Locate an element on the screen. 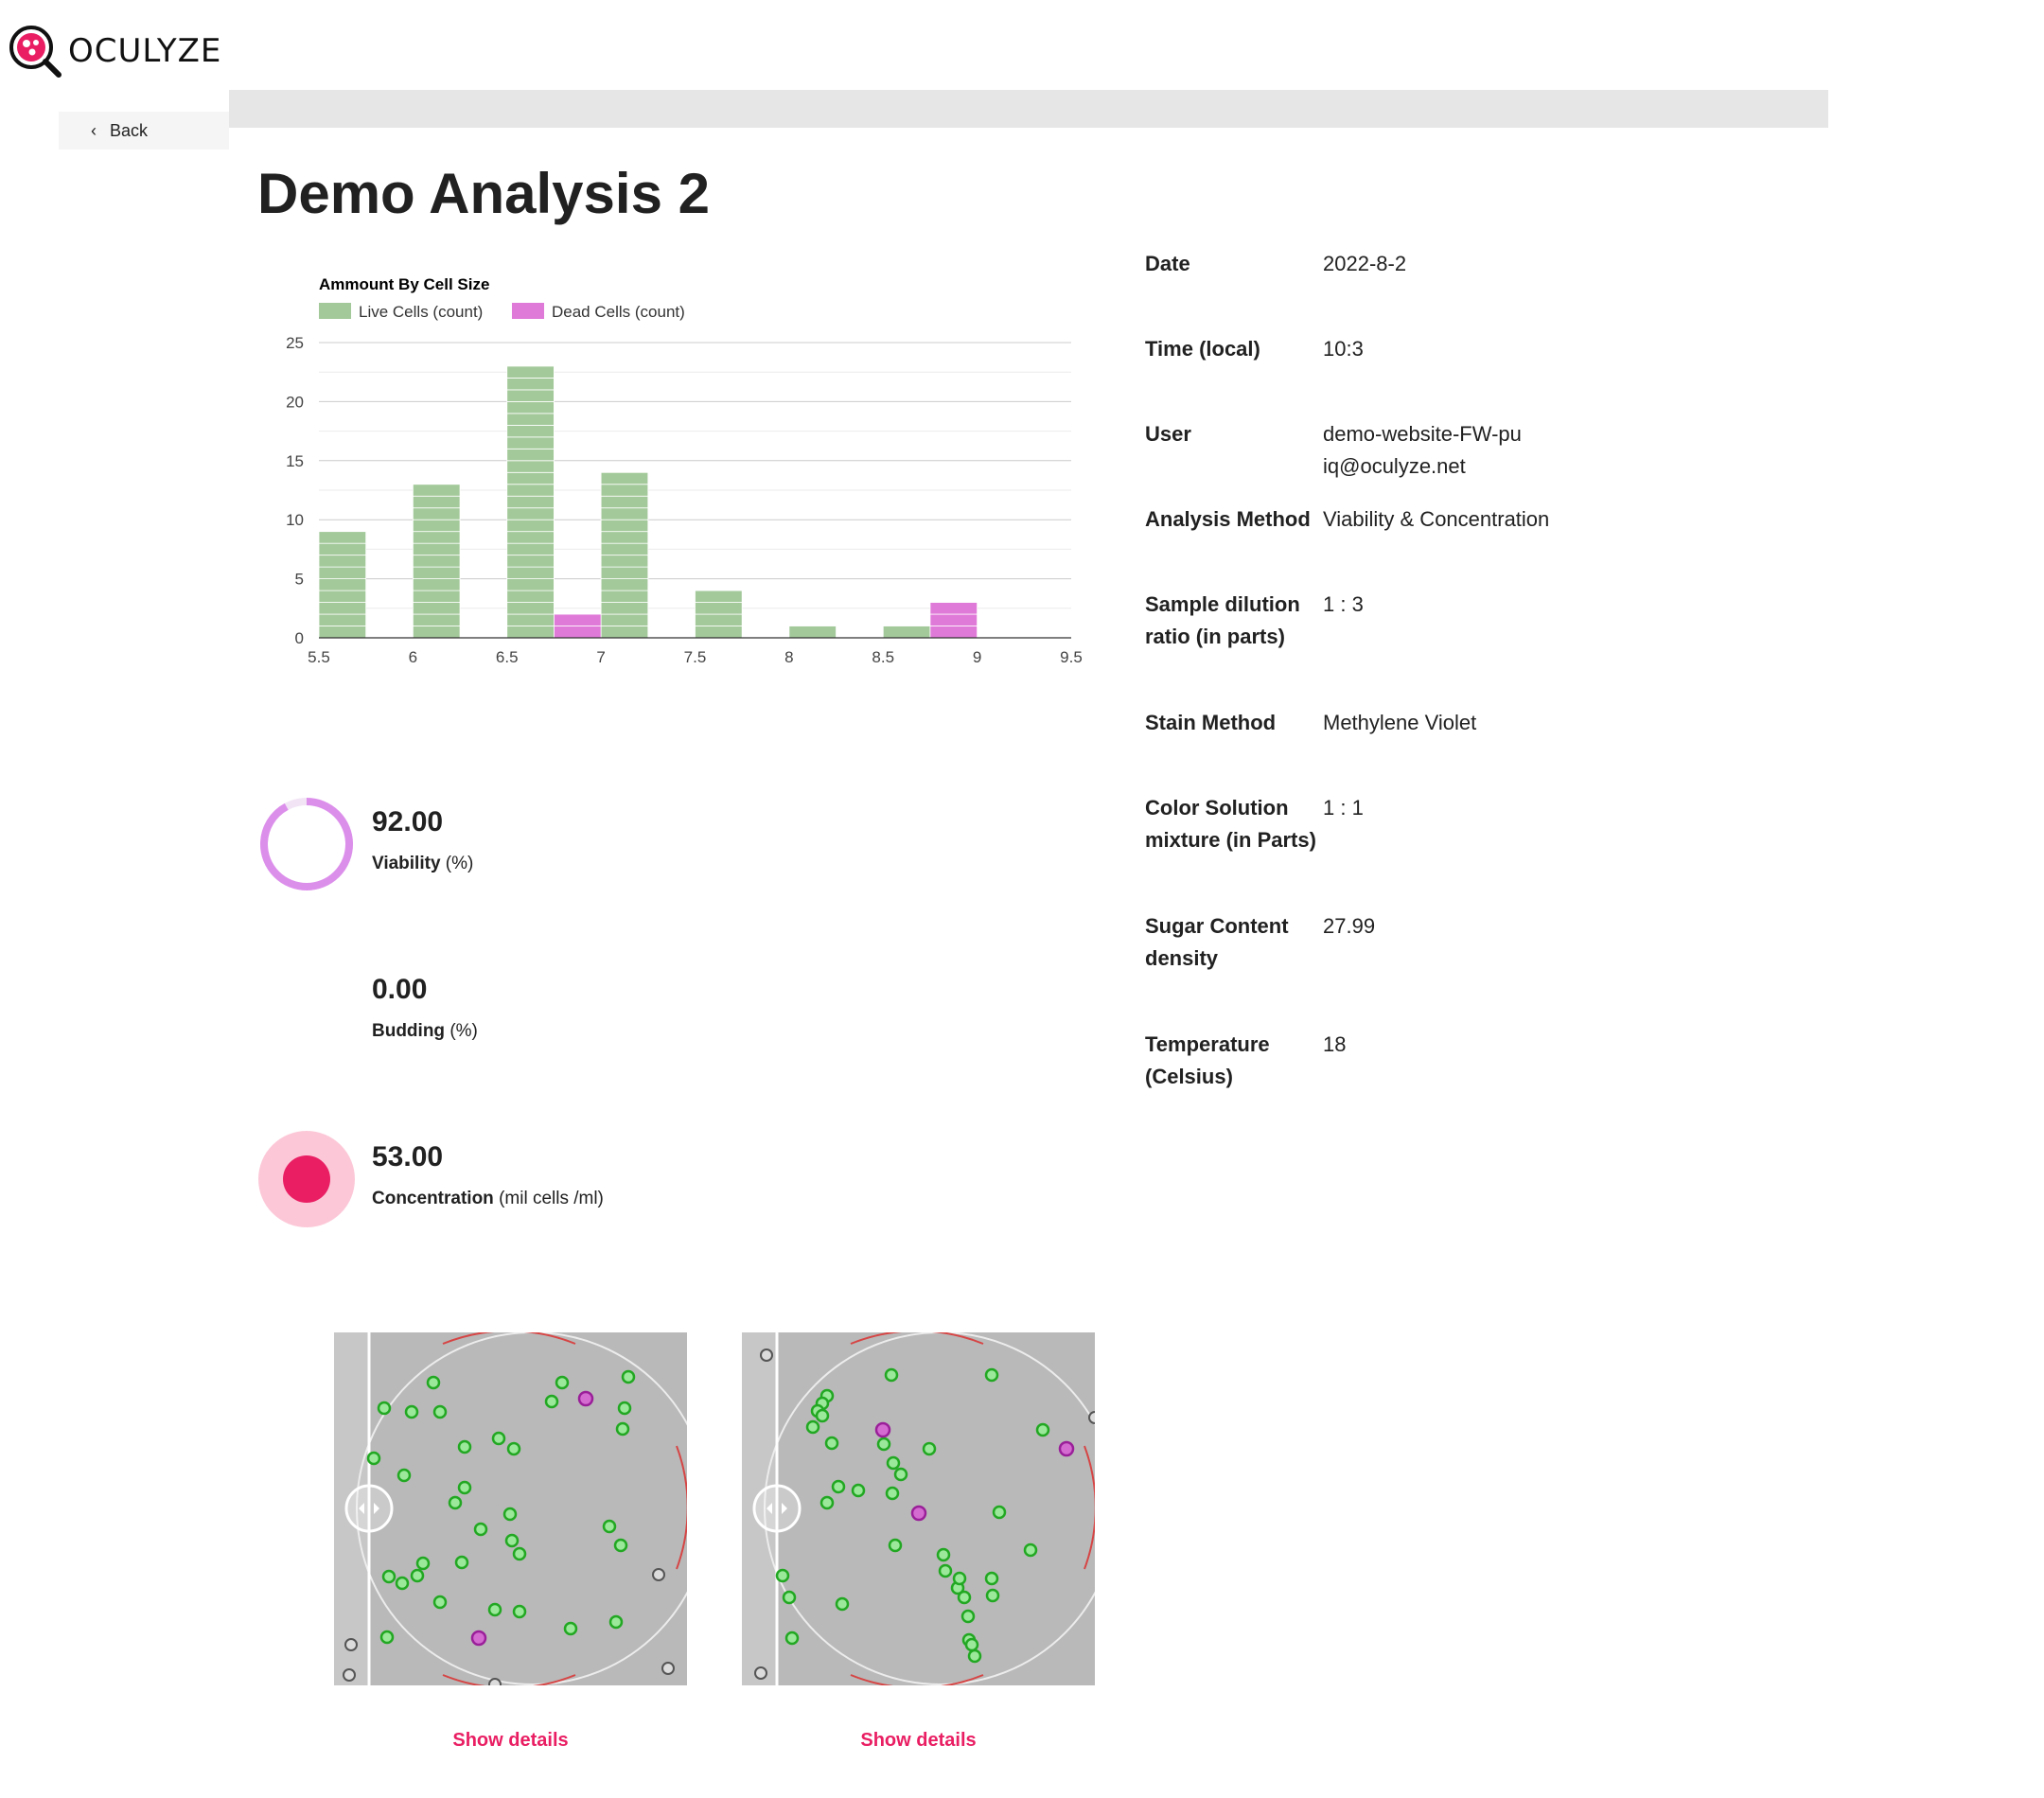 This screenshot has height=1798, width=2044. dead-cell is located at coordinates (1066, 1448).